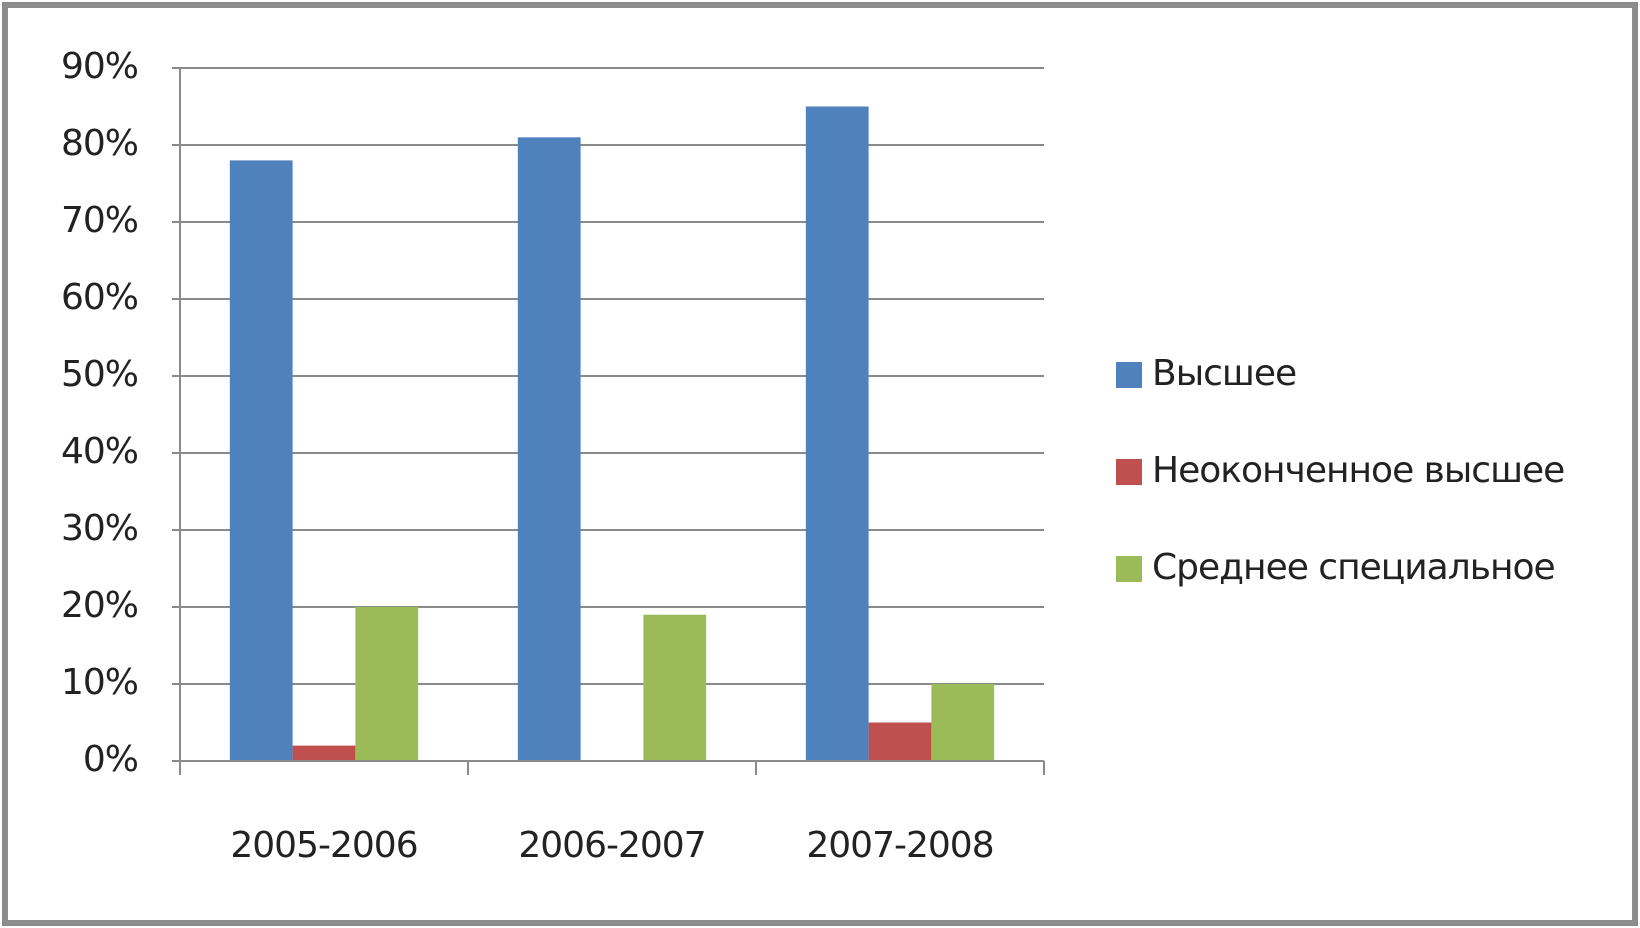  What do you see at coordinates (99, 143) in the screenshot?
I see `y-tick-label: 80%` at bounding box center [99, 143].